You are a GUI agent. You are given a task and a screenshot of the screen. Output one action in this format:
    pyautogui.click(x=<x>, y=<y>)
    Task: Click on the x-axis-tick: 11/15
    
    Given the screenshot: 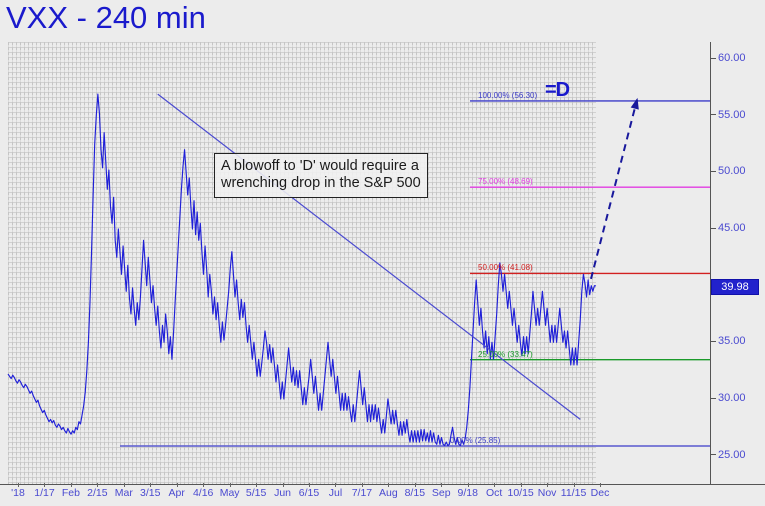 What is the action you would take?
    pyautogui.click(x=574, y=491)
    